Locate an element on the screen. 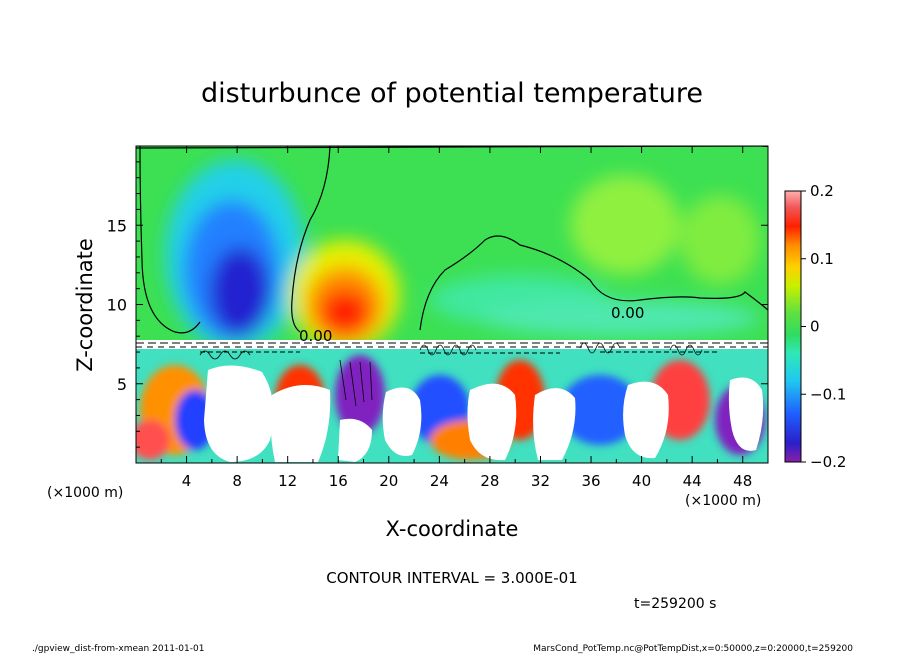  chart-title: disturbunce of potential temperature is located at coordinates (452, 93).